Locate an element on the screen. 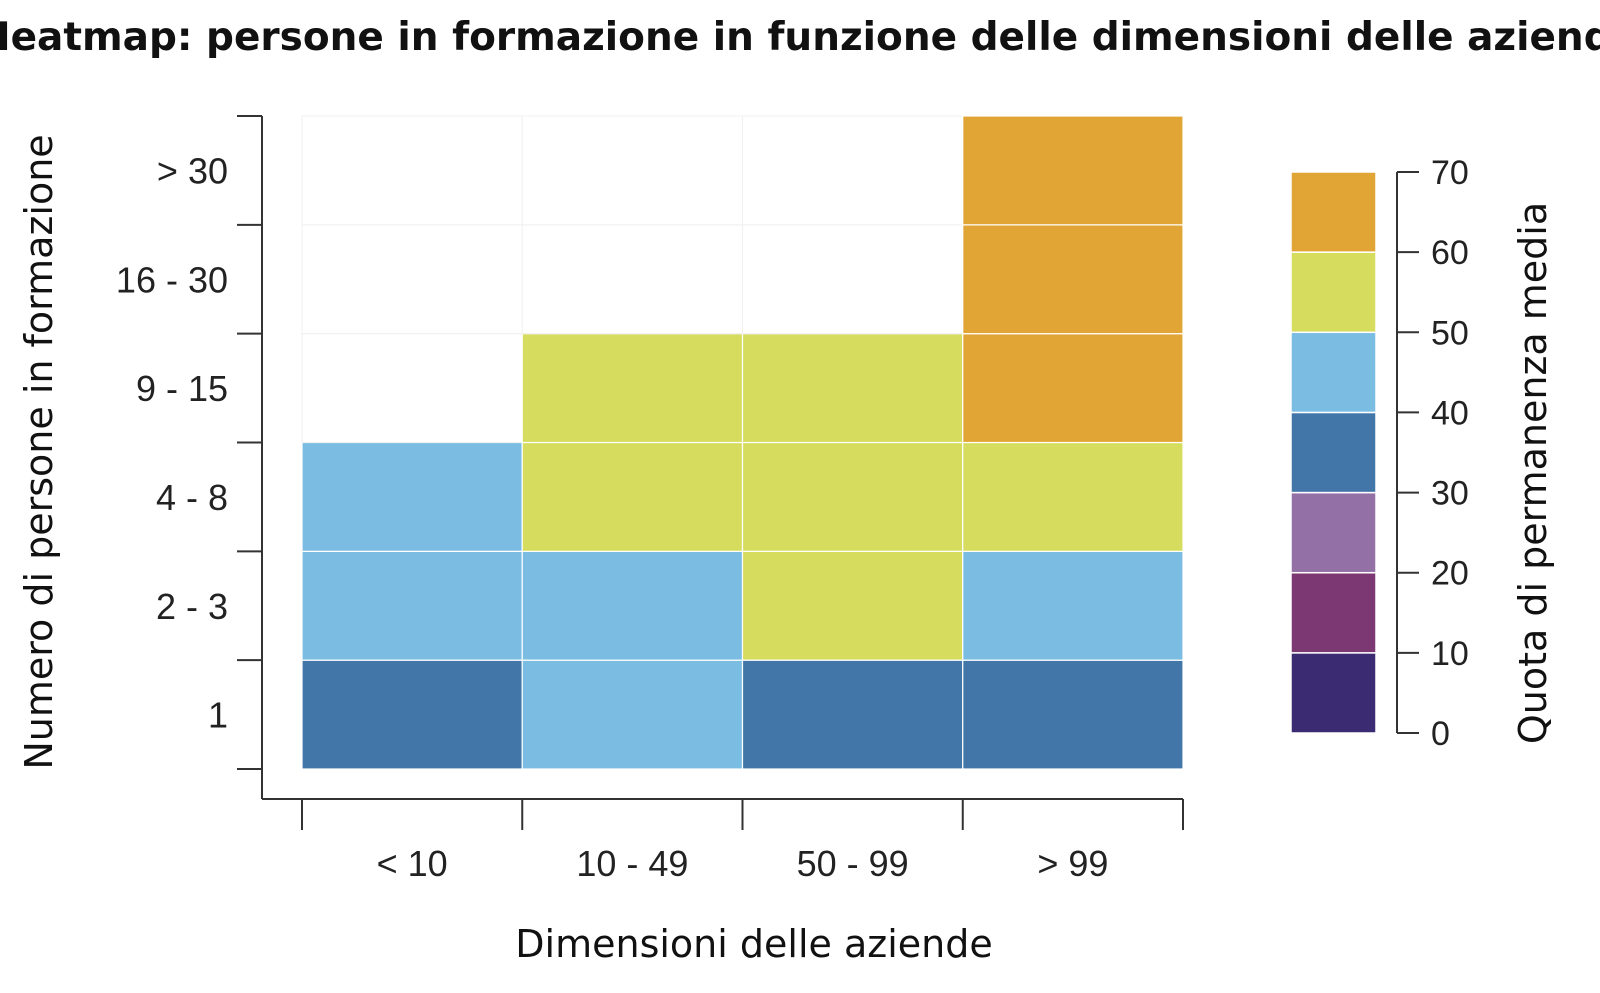 Image resolution: width=1600 pixels, height=993 pixels. x-tick-label: 10 - 49 is located at coordinates (632, 863).